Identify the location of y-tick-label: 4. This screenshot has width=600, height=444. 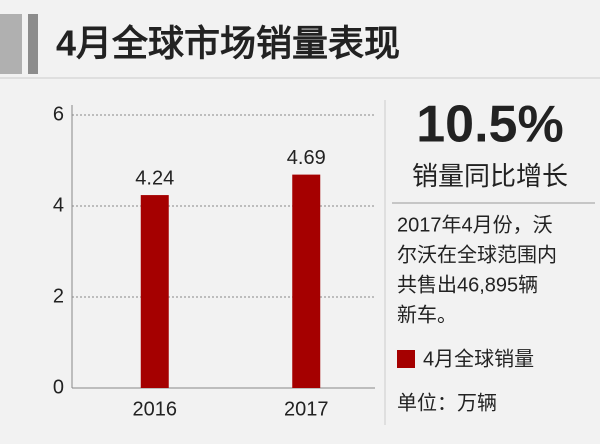
(58, 205).